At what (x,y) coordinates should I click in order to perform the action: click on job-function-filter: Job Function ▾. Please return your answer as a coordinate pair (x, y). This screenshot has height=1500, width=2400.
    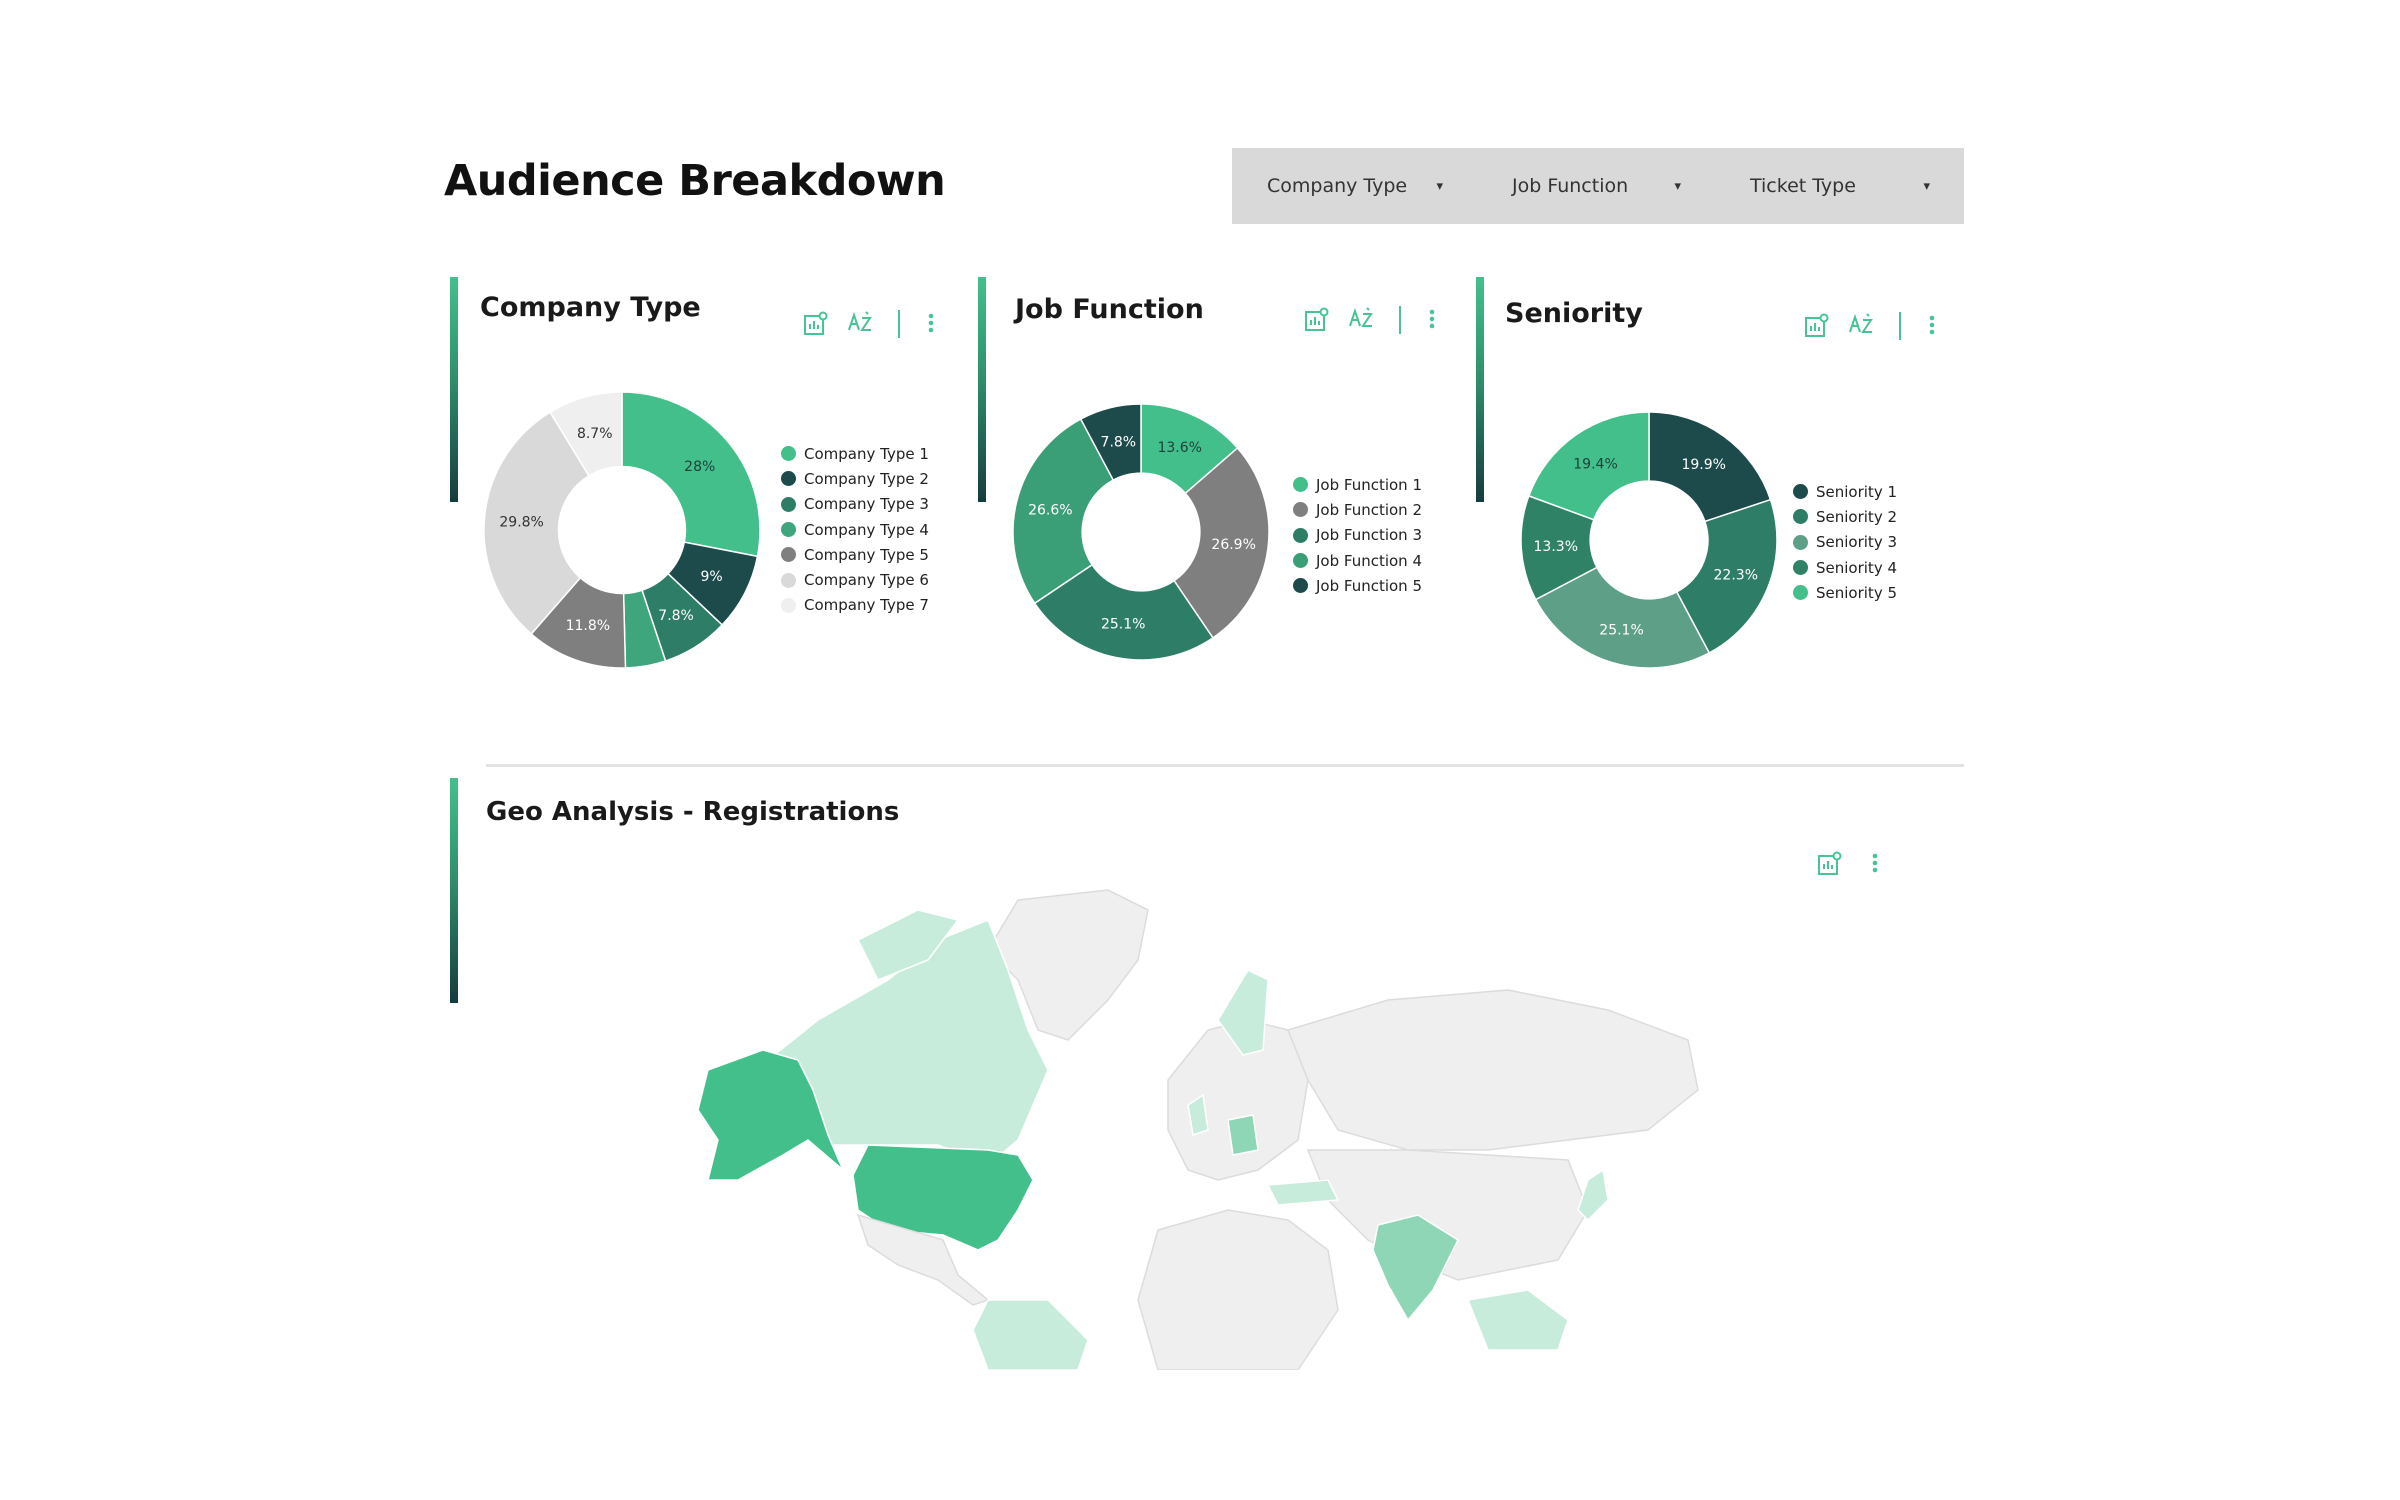
    Looking at the image, I should click on (1596, 186).